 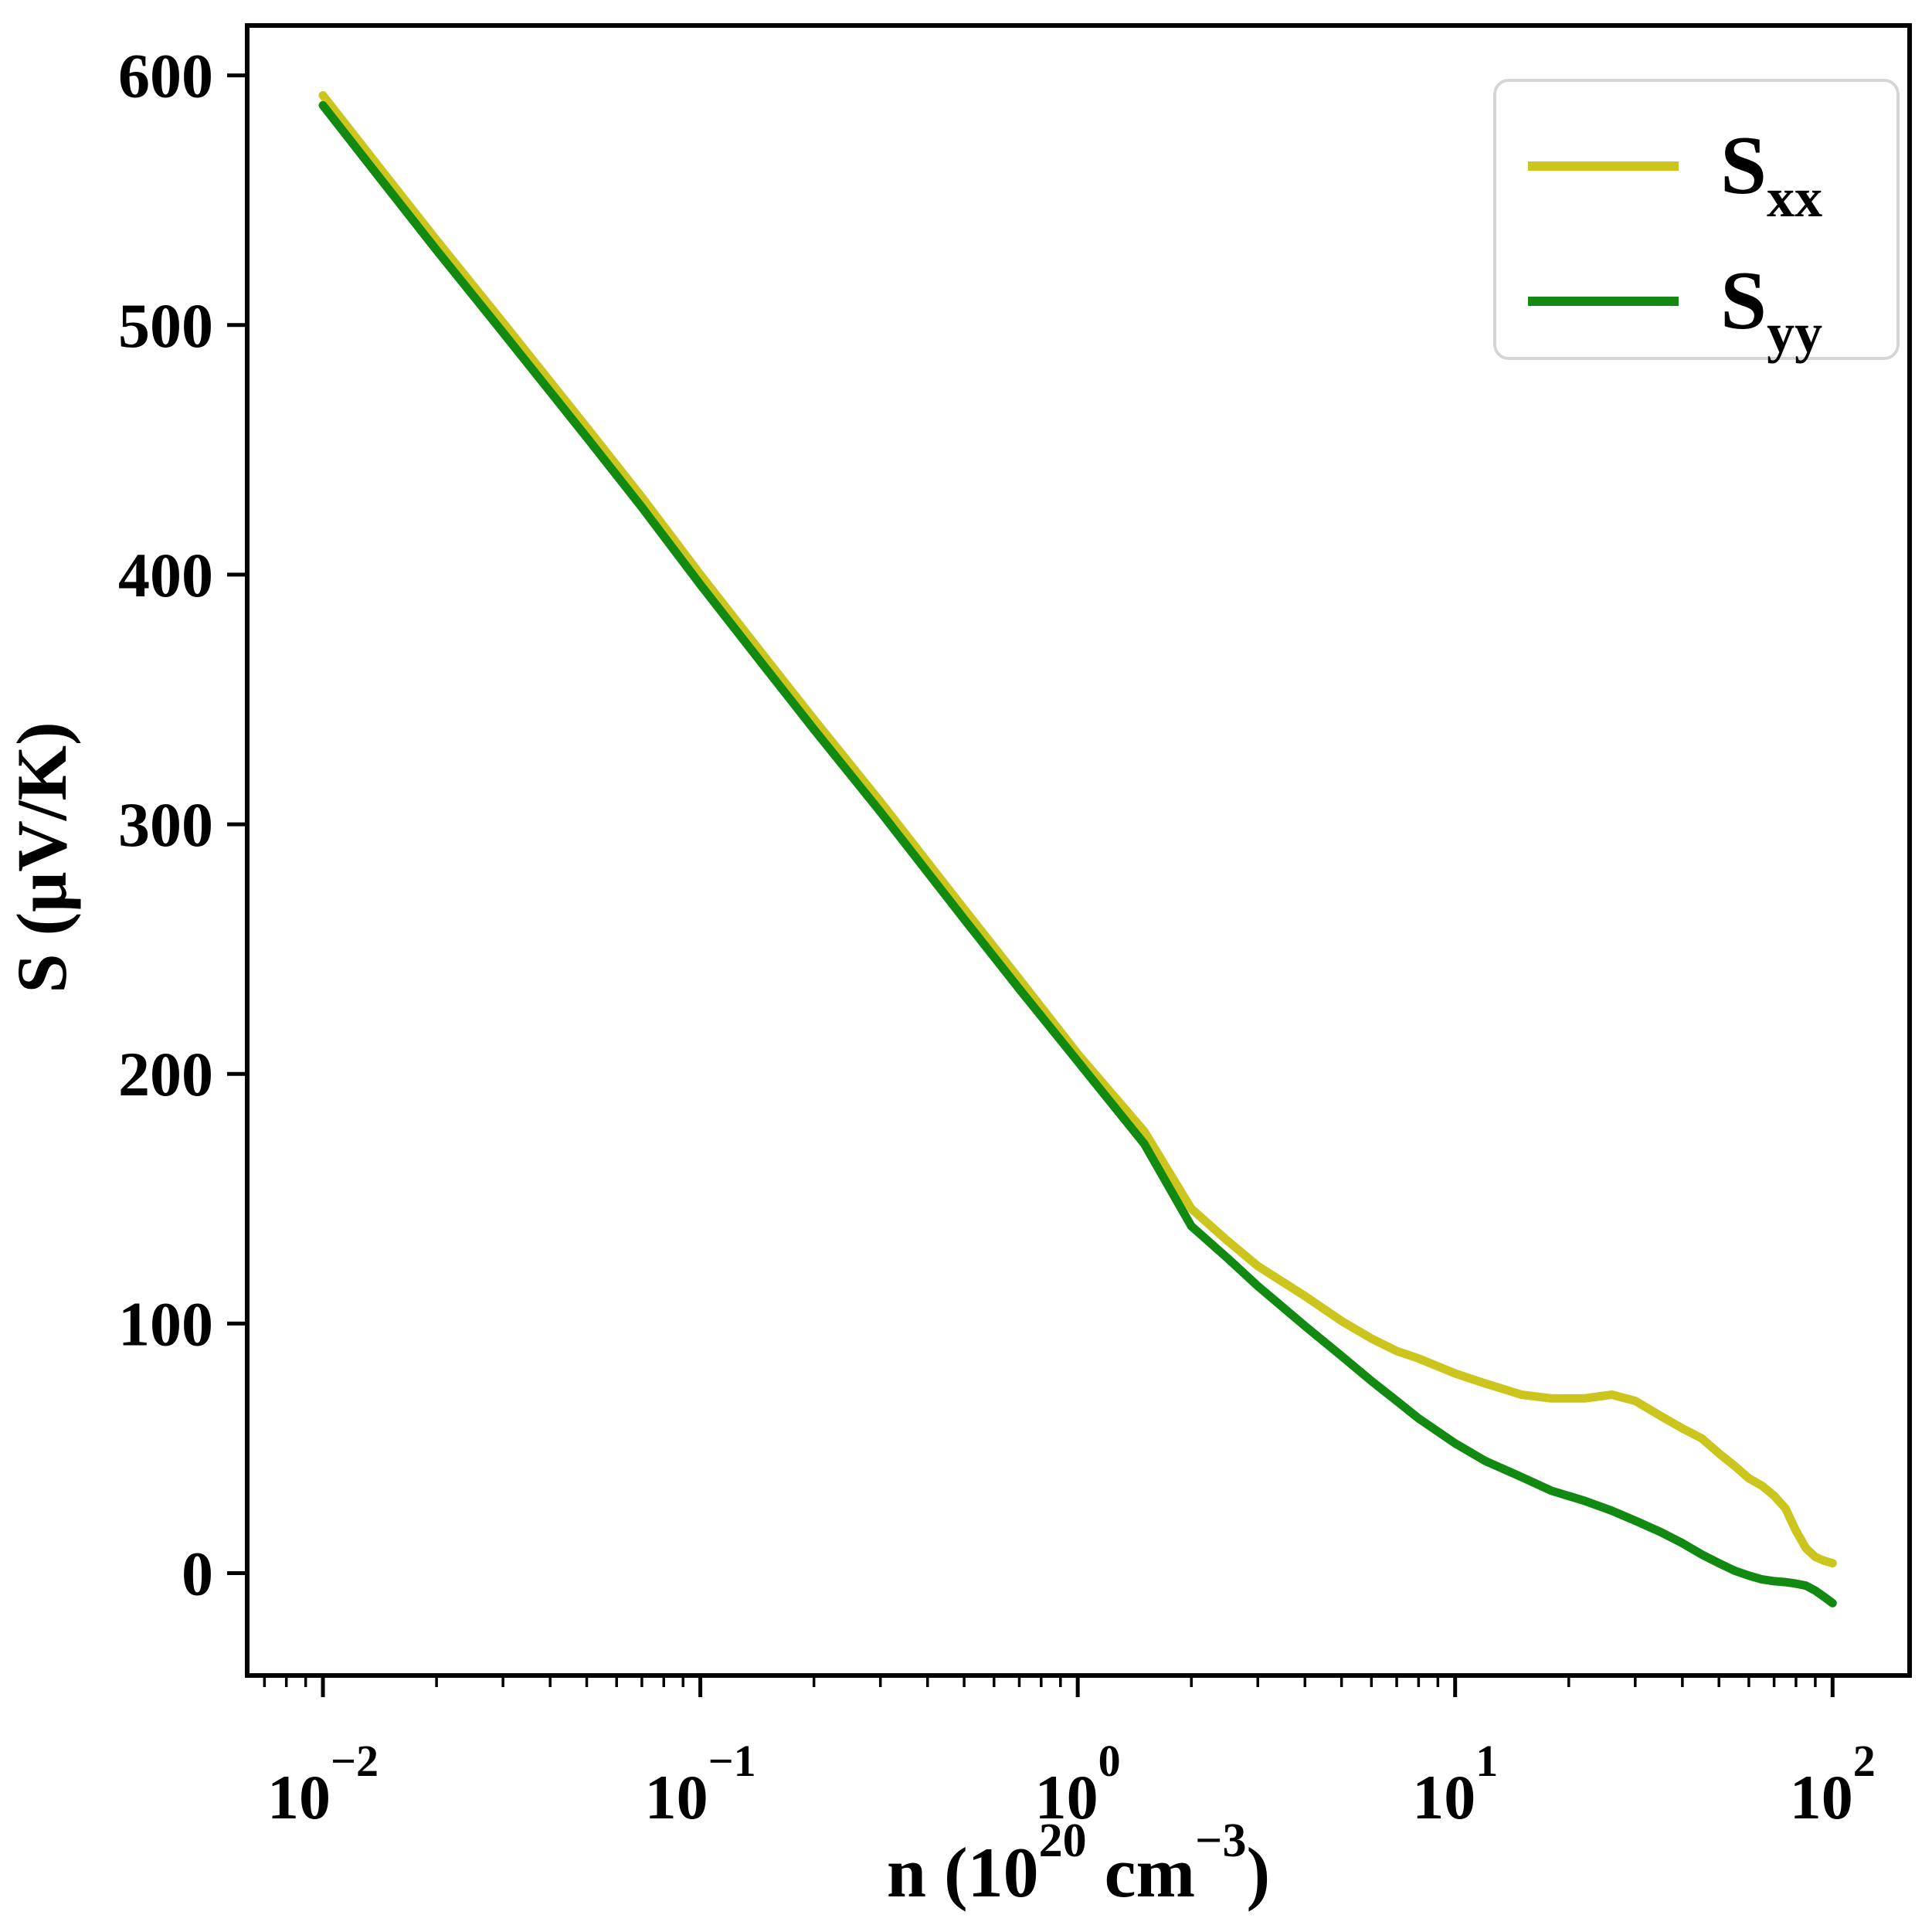 What do you see at coordinates (165, 575) in the screenshot?
I see `y-axis-tick-label: 400` at bounding box center [165, 575].